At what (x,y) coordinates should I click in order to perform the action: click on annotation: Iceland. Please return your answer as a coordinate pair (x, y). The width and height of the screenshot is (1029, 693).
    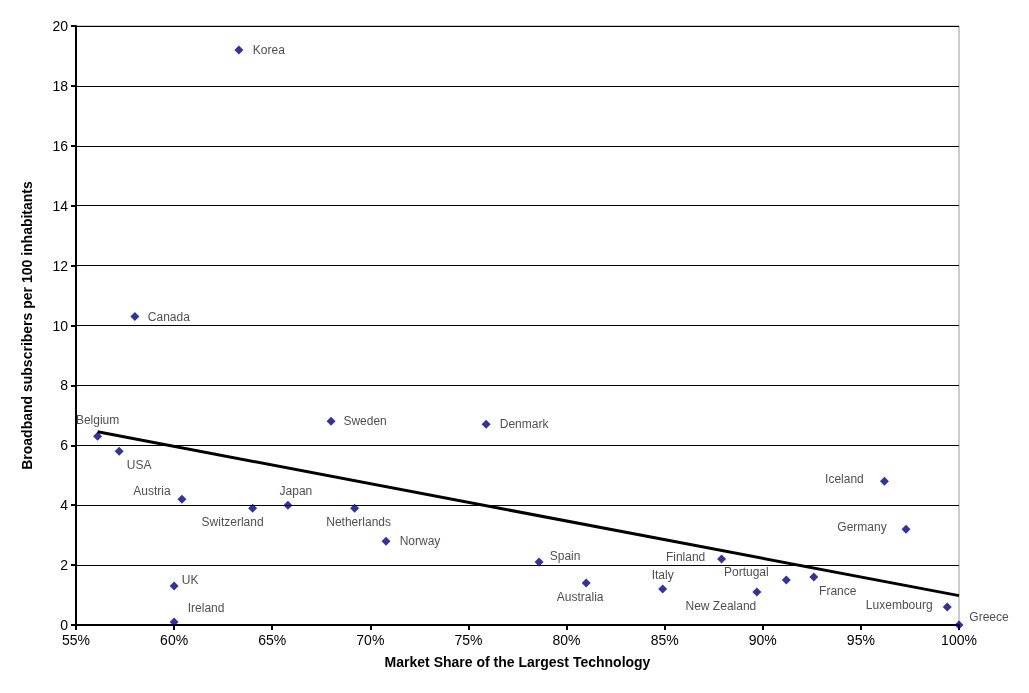
    Looking at the image, I should click on (844, 479).